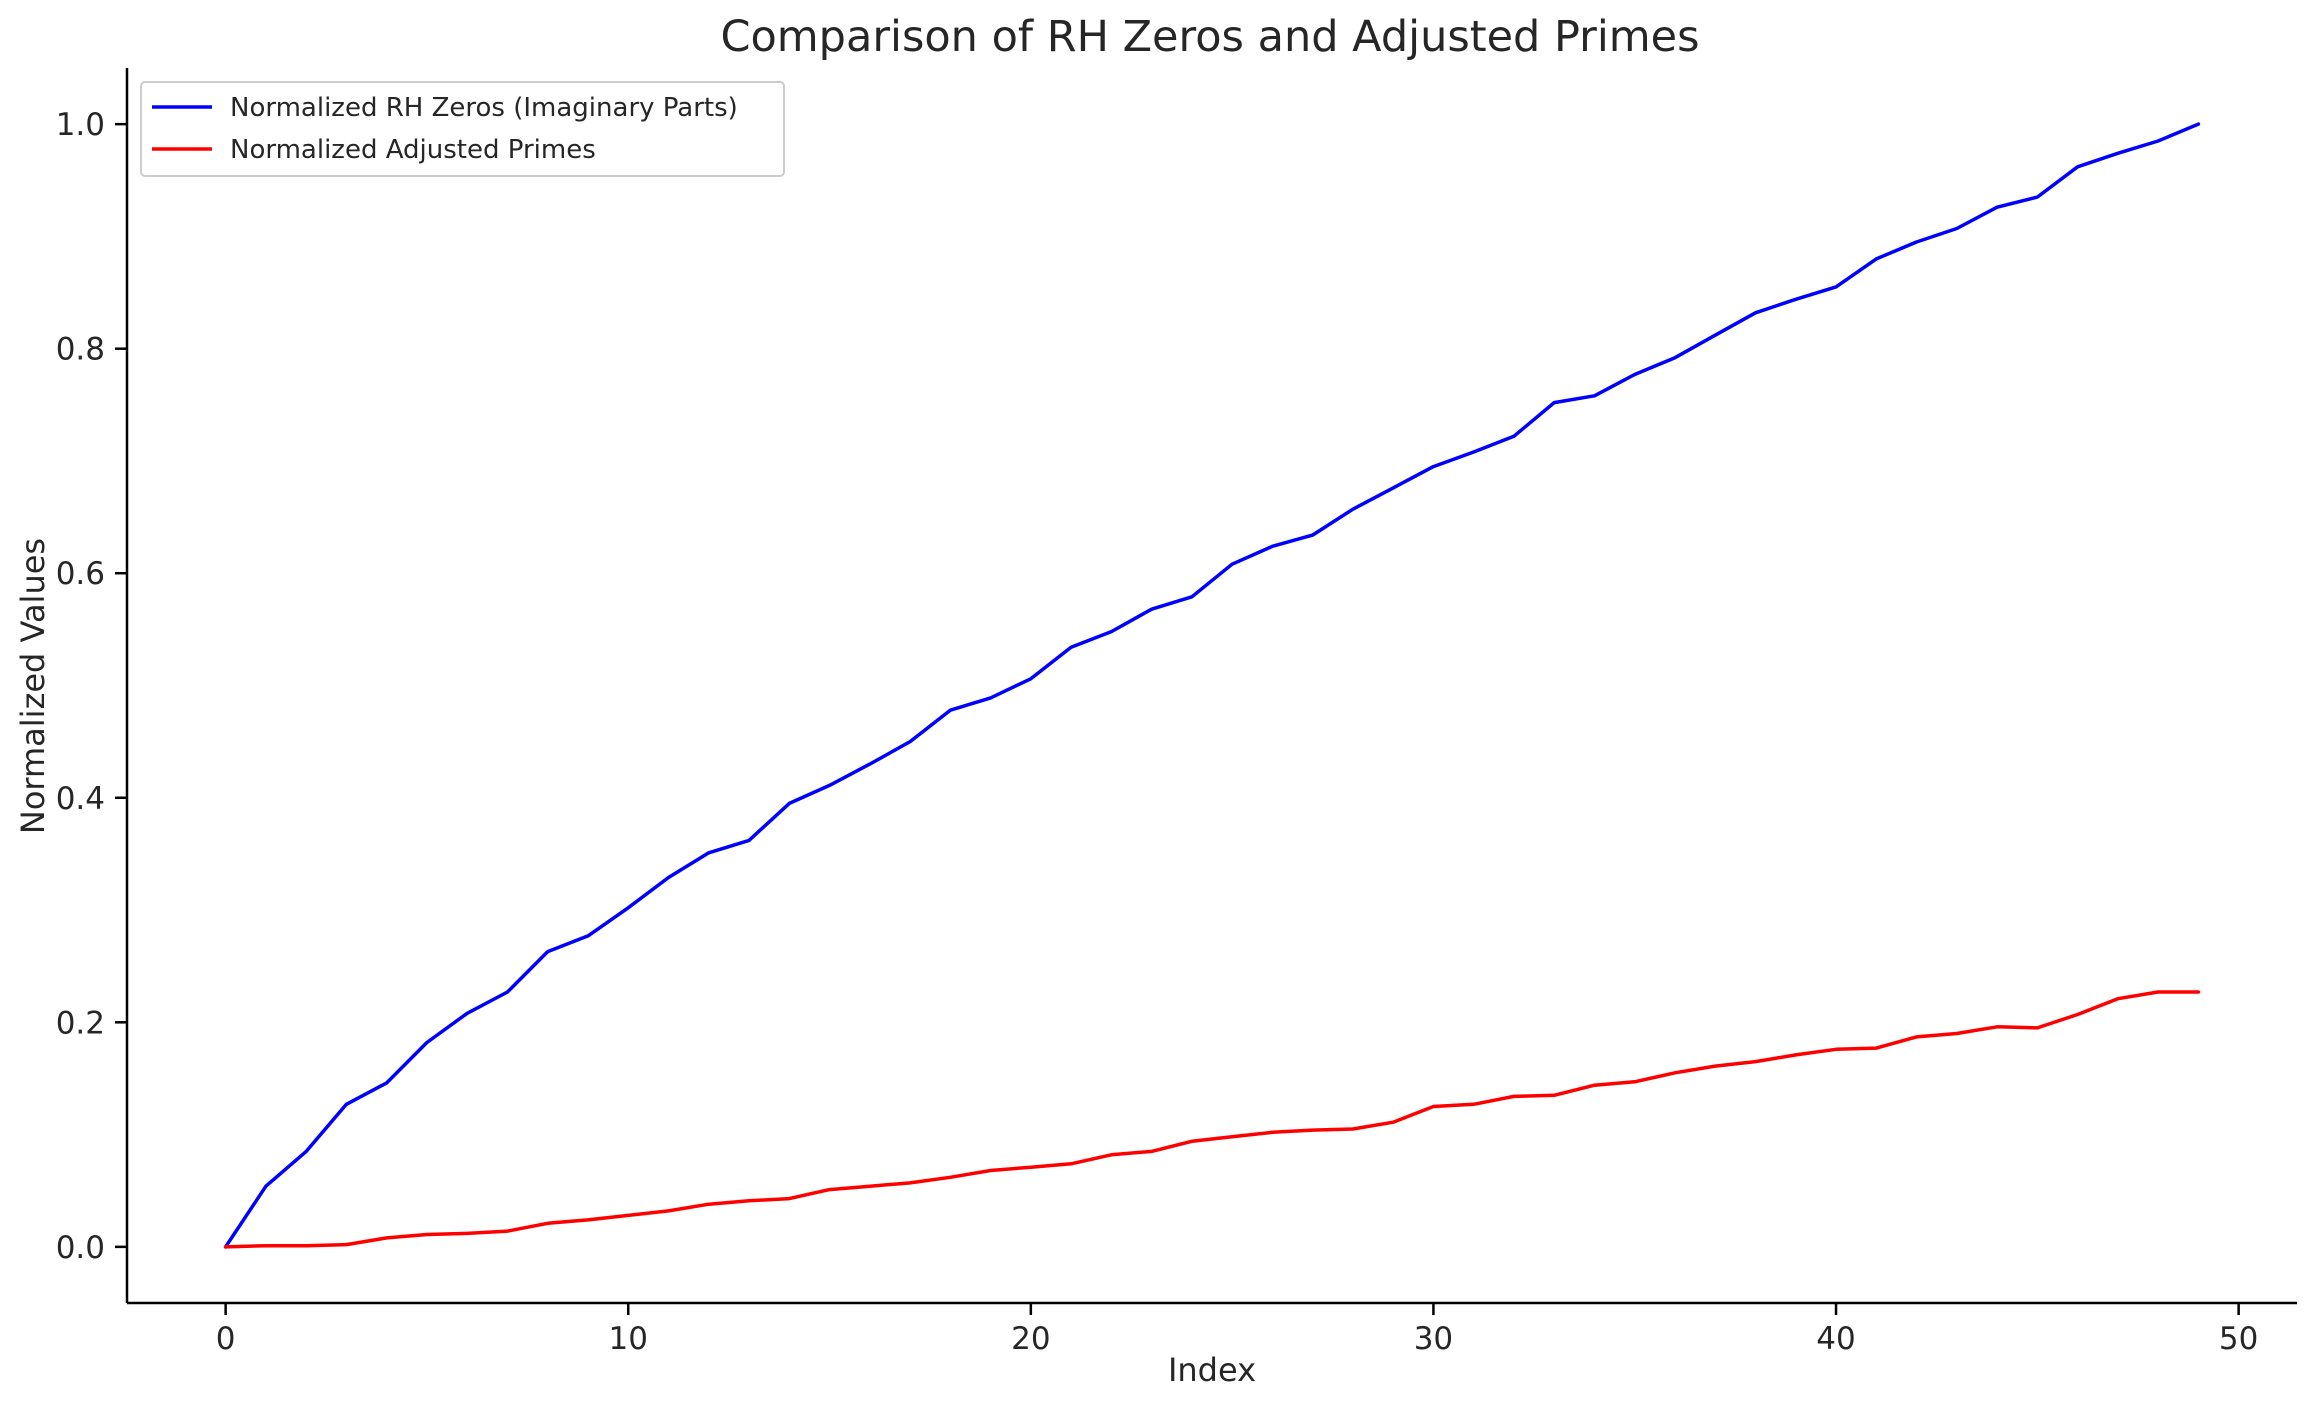 The width and height of the screenshot is (2317, 1409). I want to click on legend-label-adjusted-primes: Normalized Adjusted Primes, so click(413, 150).